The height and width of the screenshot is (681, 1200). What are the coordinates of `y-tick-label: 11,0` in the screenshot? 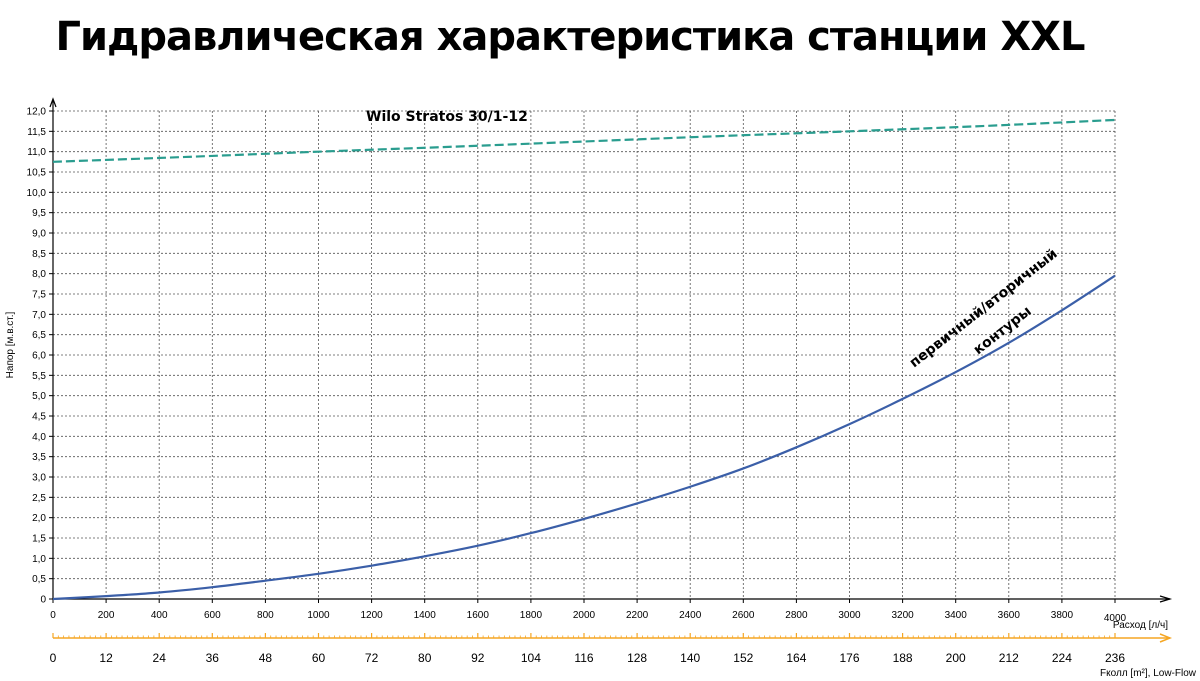 It's located at (36, 152).